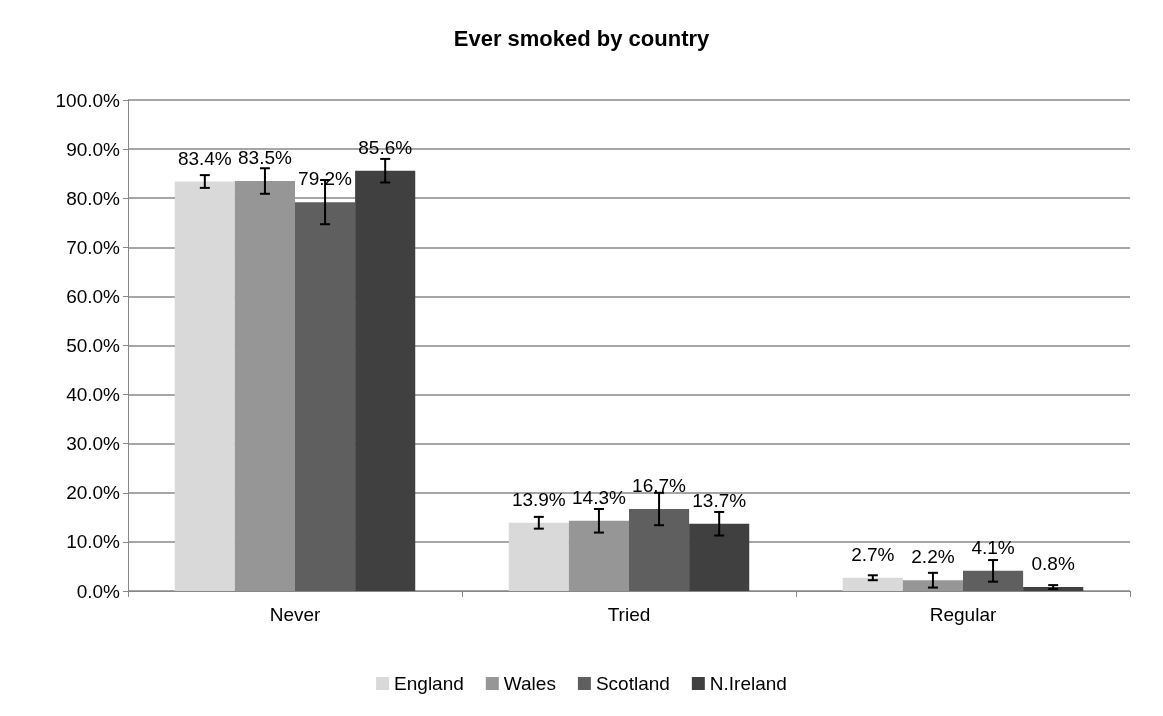 The image size is (1163, 716). Describe the element at coordinates (429, 683) in the screenshot. I see `legend-label: England` at that location.